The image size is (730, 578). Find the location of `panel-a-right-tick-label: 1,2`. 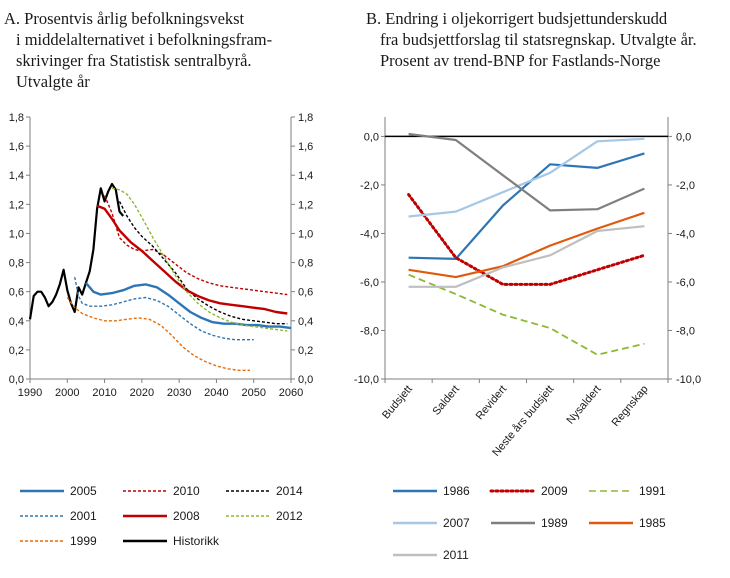

panel-a-right-tick-label: 1,2 is located at coordinates (305, 205).